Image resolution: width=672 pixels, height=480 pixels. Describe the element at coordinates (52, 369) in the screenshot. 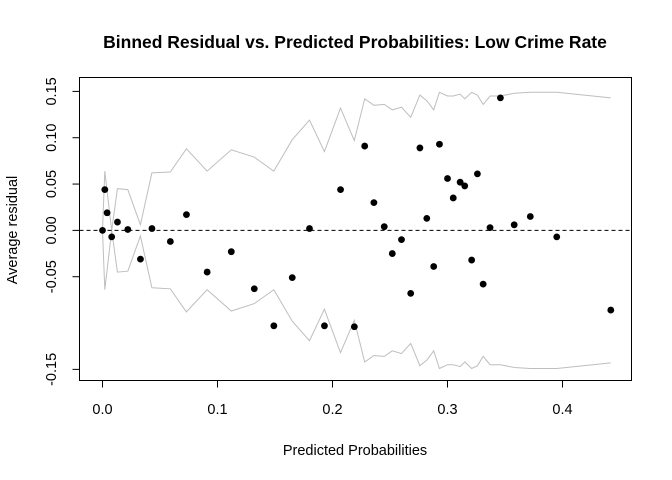

I see `y-tick-label: -0.15` at that location.